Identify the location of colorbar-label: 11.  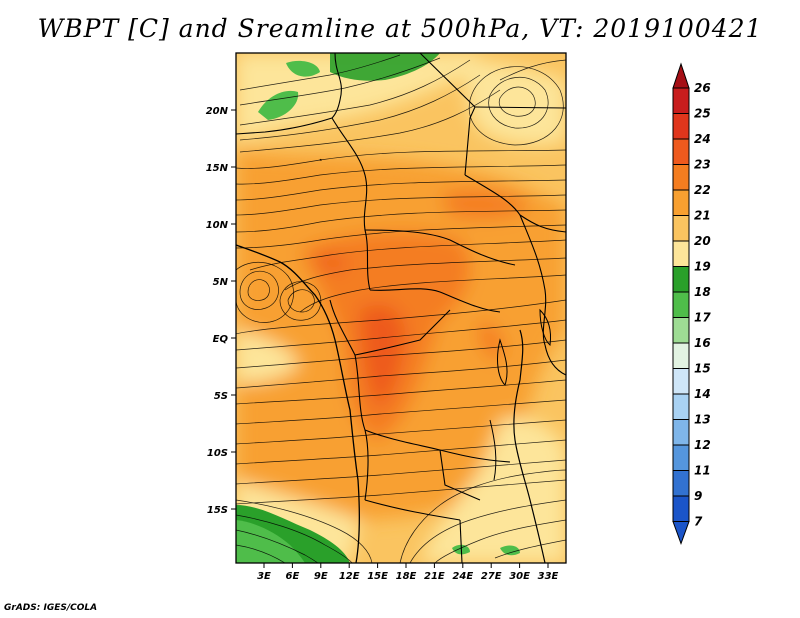
(702, 471).